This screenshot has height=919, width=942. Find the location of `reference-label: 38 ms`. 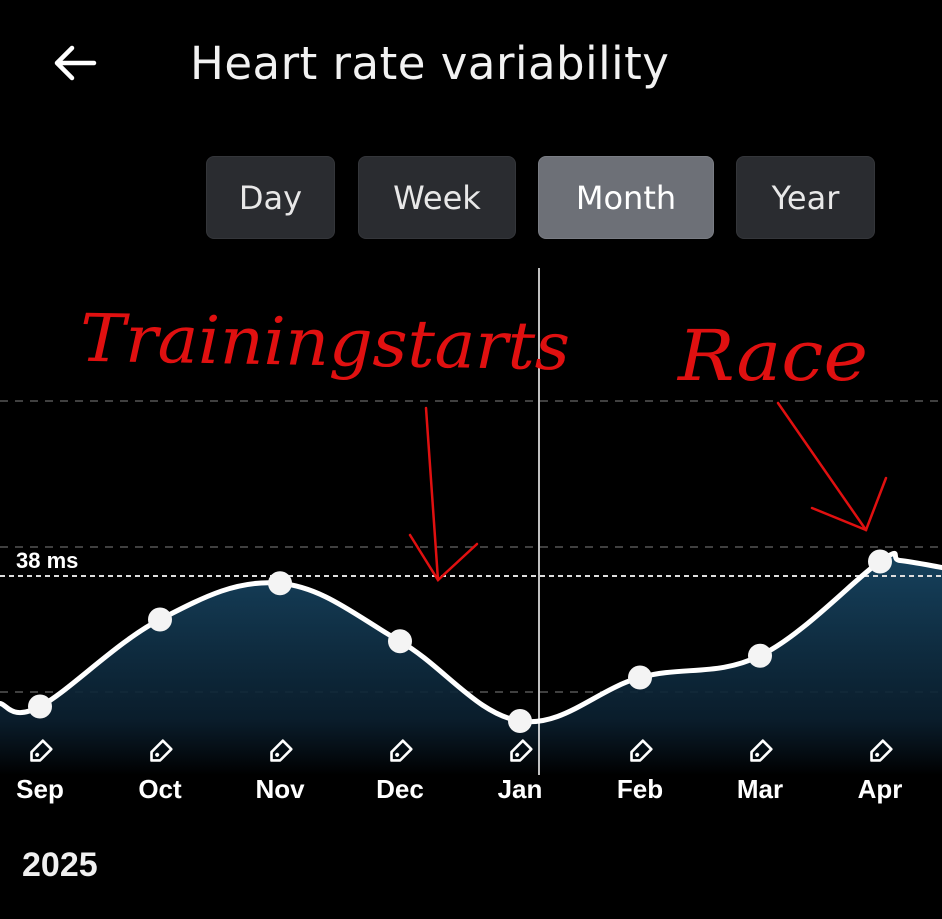

reference-label: 38 ms is located at coordinates (47, 560).